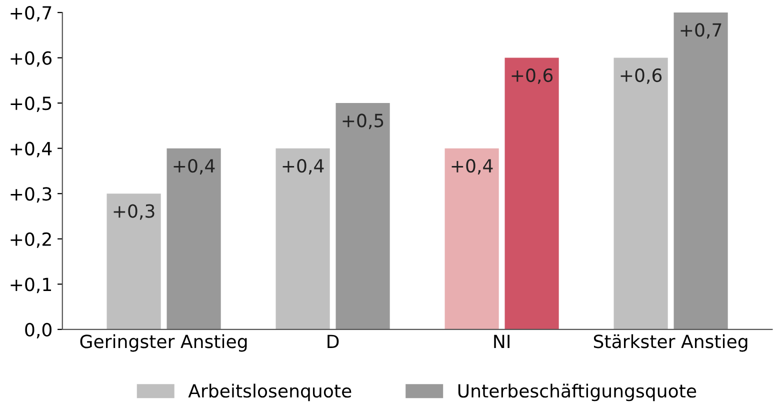 The width and height of the screenshot is (780, 417). Describe the element at coordinates (333, 341) in the screenshot. I see `x-tick-label: D` at that location.